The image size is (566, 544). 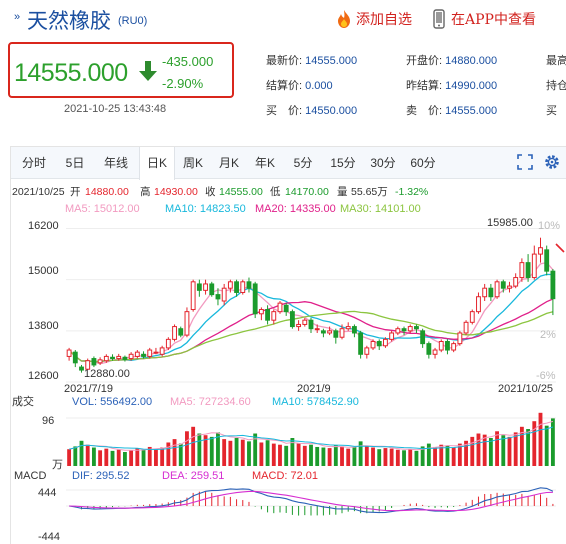 What do you see at coordinates (176, 192) in the screenshot?
I see `info-high: 14930.00` at bounding box center [176, 192].